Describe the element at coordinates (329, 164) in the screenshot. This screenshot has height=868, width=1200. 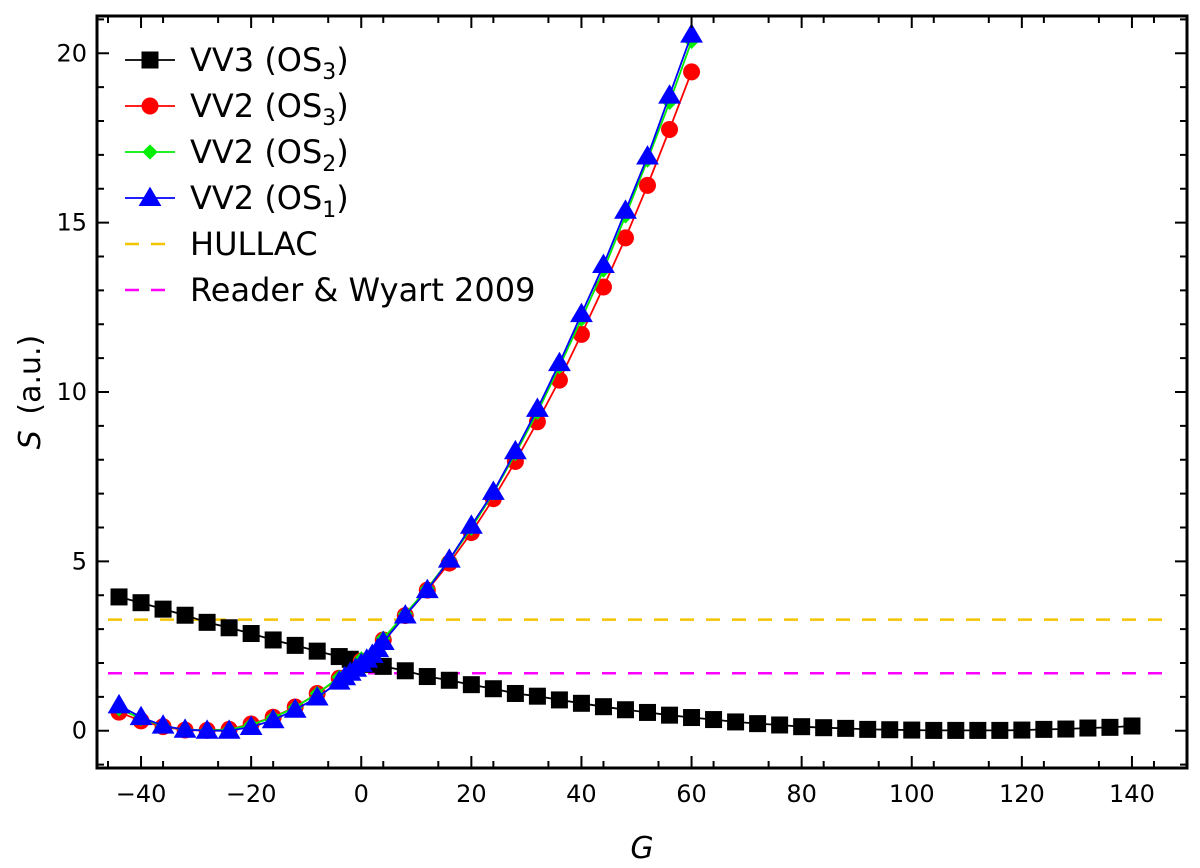
I see `legend-label-subscript: 2` at that location.